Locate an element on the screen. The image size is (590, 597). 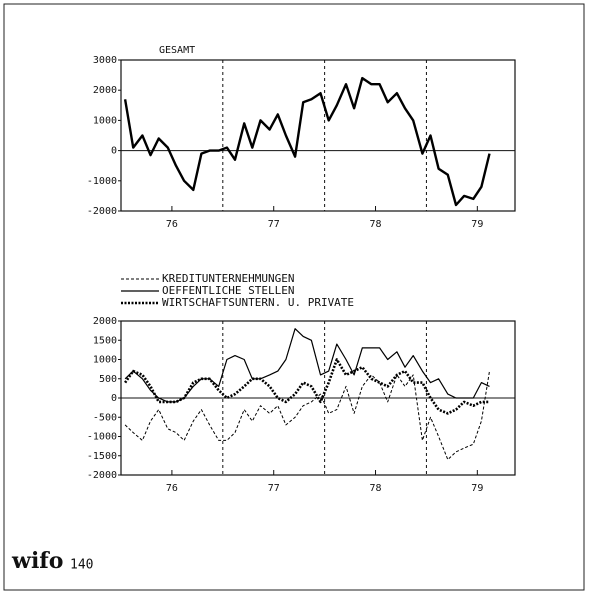
logo: wifo is located at coordinates (37, 561).